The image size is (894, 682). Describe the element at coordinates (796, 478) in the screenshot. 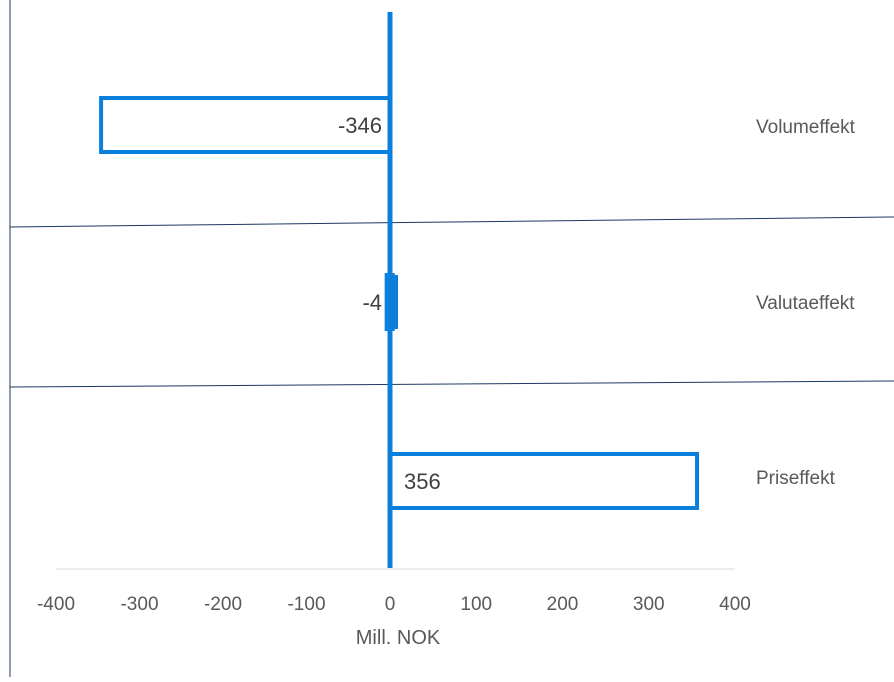

I see `category-label: Priseffekt` at that location.